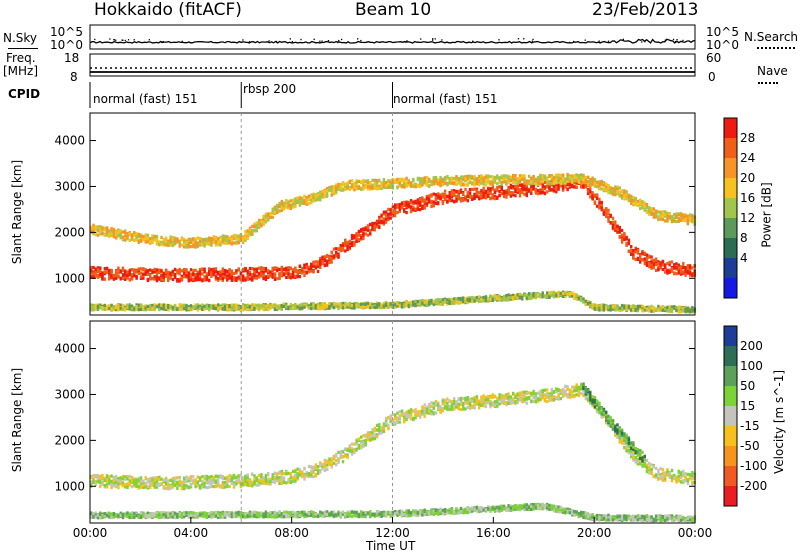 Image resolution: width=800 pixels, height=554 pixels. I want to click on y-tick-label: 1000, so click(69, 278).